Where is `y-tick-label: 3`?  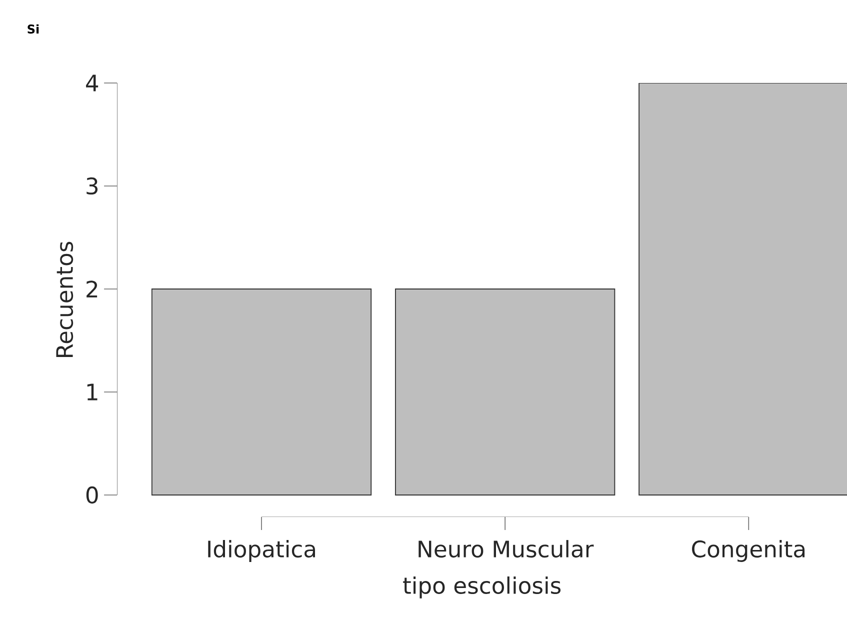 y-tick-label: 3 is located at coordinates (92, 186).